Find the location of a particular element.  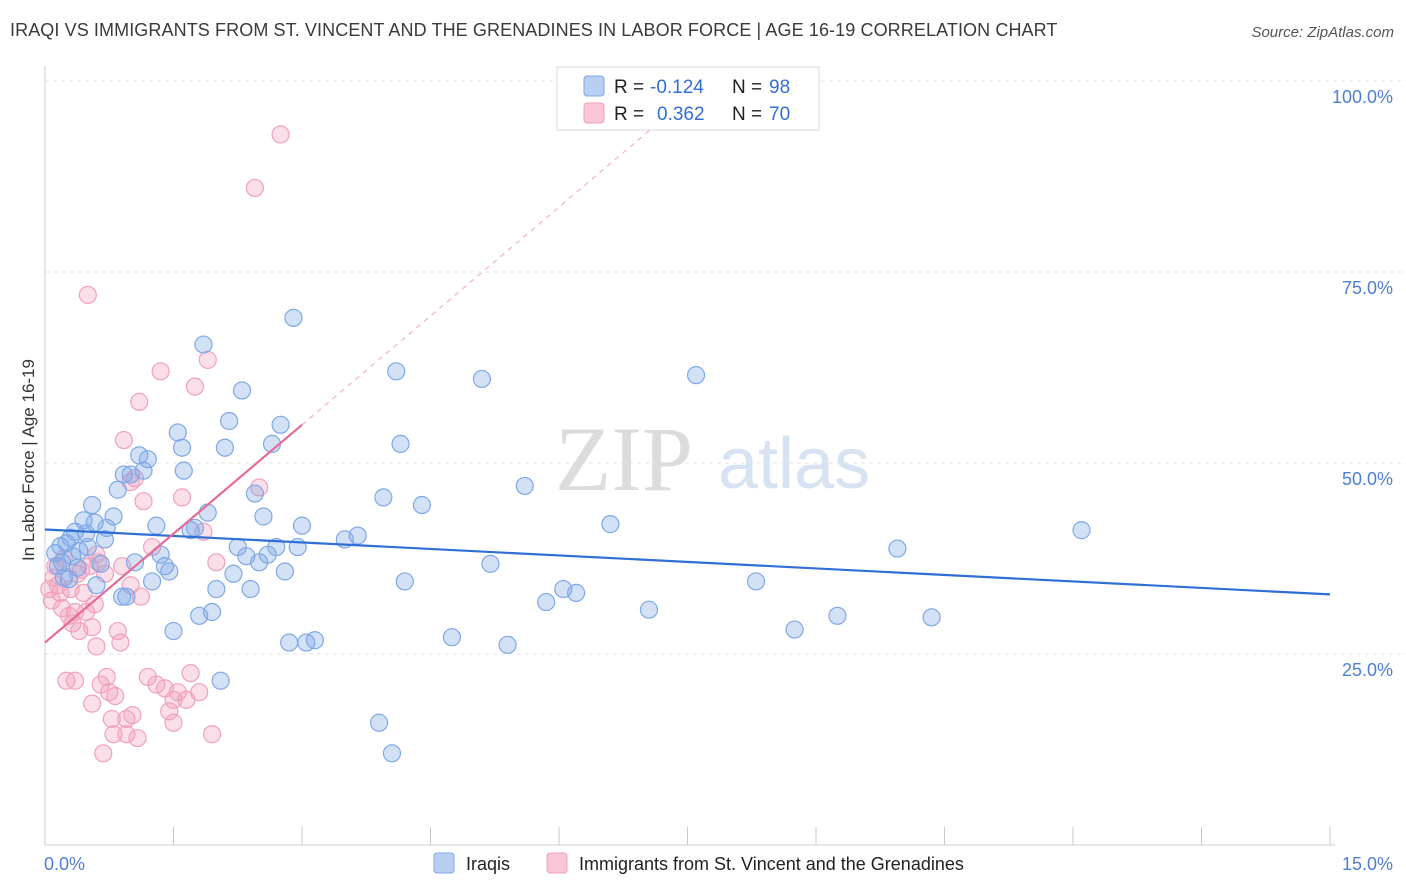

y-tick-label-2: 75.0% is located at coordinates (1367, 288).